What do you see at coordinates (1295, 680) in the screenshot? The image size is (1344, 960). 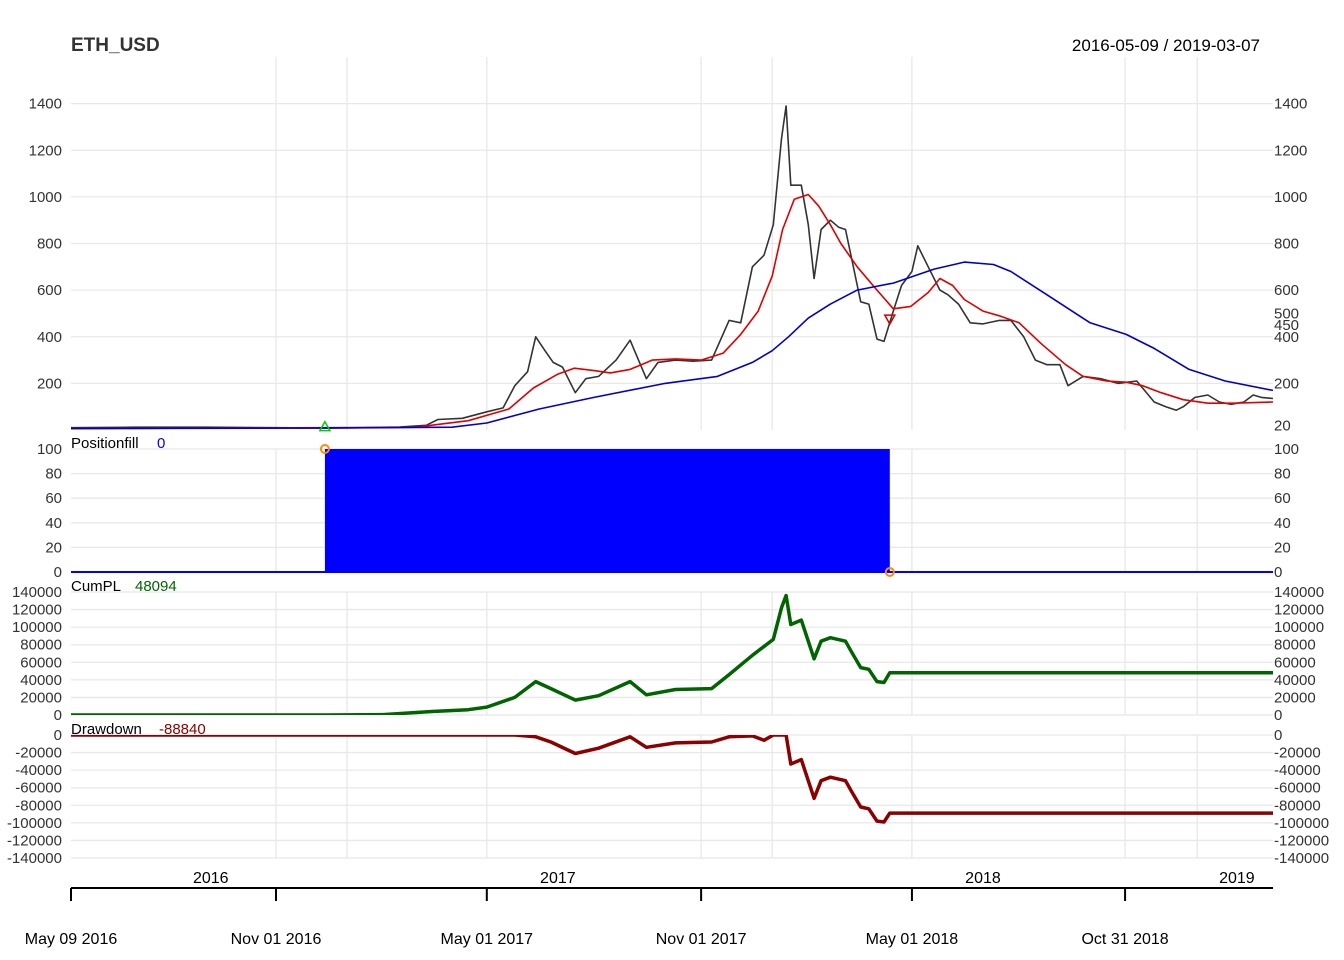 I see `y-tick-label-right: 40000` at bounding box center [1295, 680].